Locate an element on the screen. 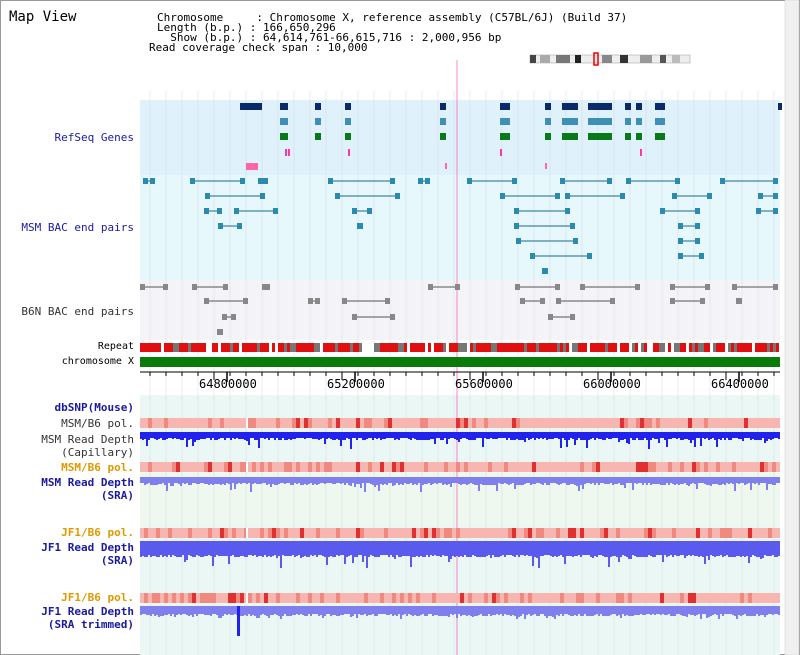 This screenshot has width=800, height=655. track-label-msm-depth-sra: MSM Read Depth is located at coordinates (87, 482).